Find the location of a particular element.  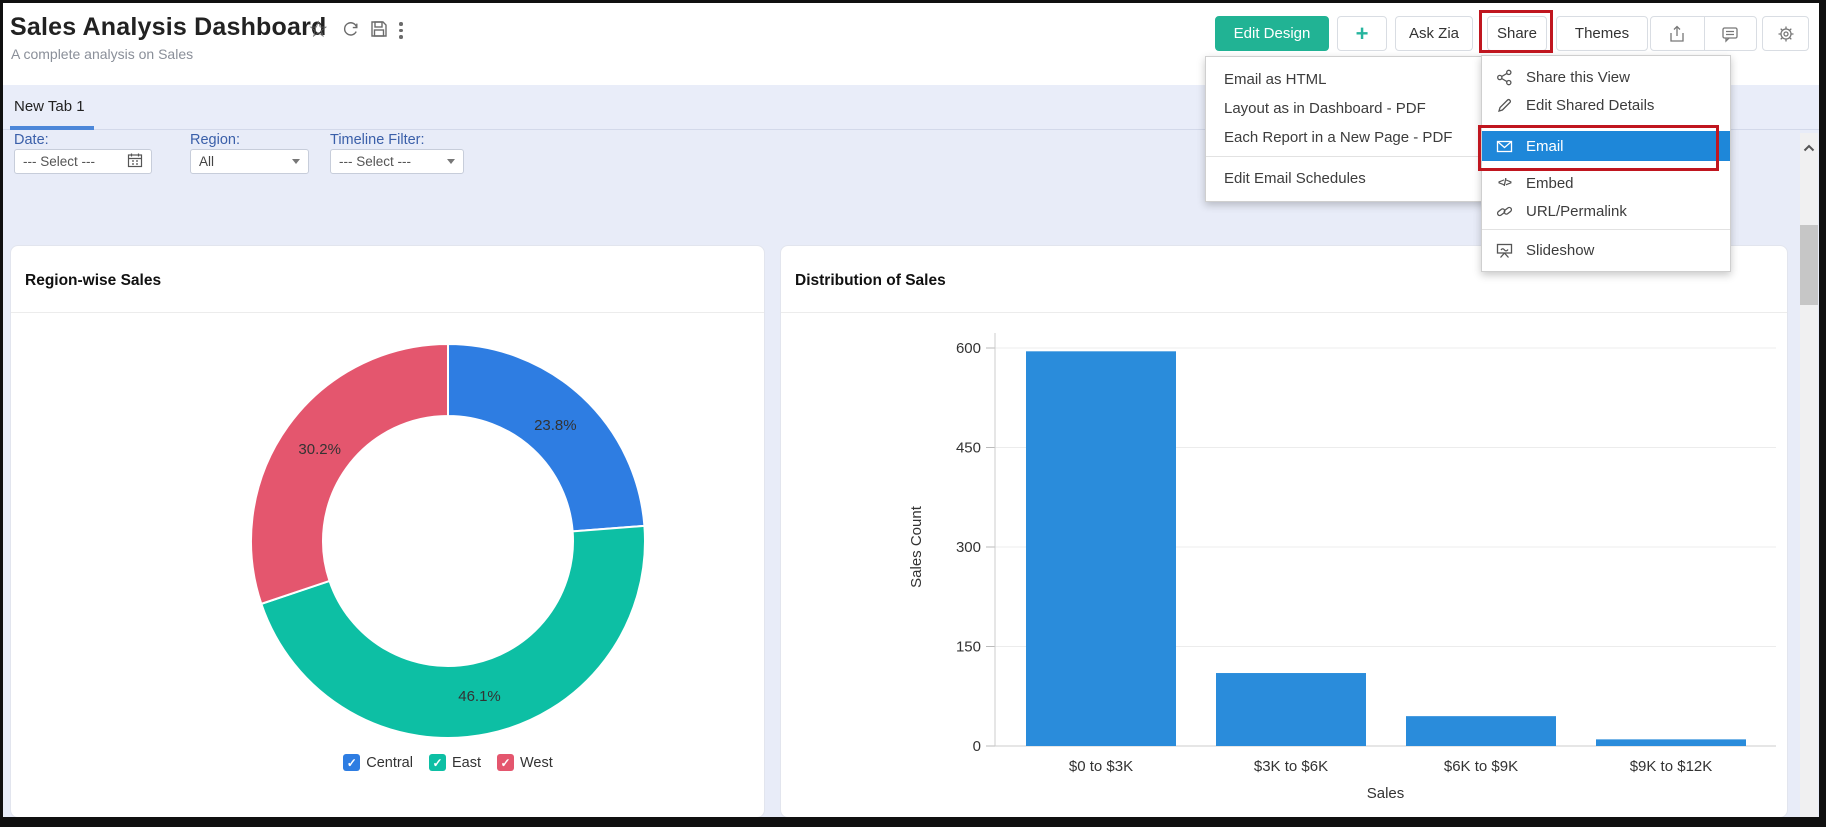

legend-label: East is located at coordinates (466, 762).